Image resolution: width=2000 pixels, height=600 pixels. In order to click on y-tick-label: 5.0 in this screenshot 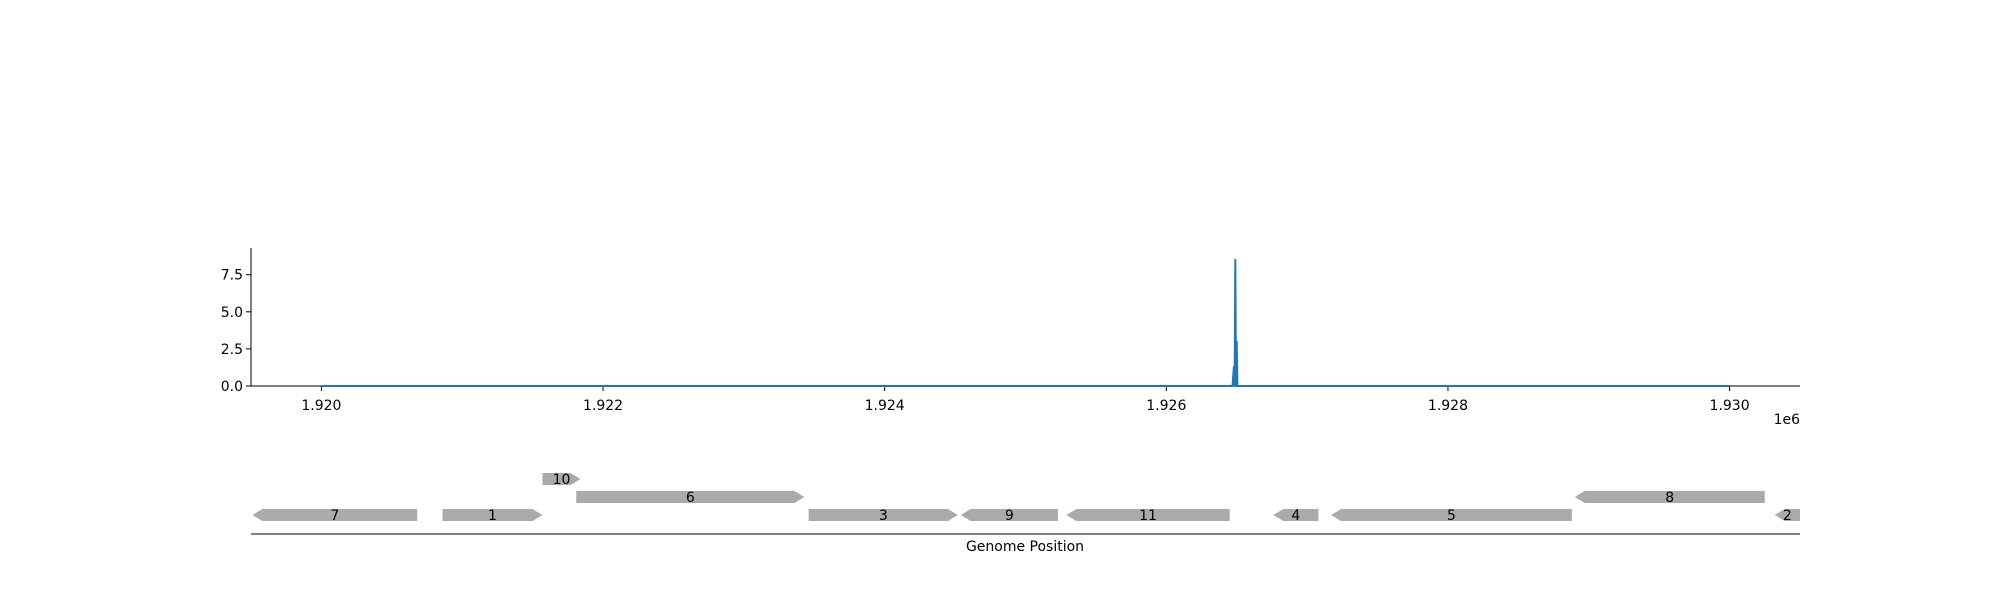, I will do `click(232, 313)`.